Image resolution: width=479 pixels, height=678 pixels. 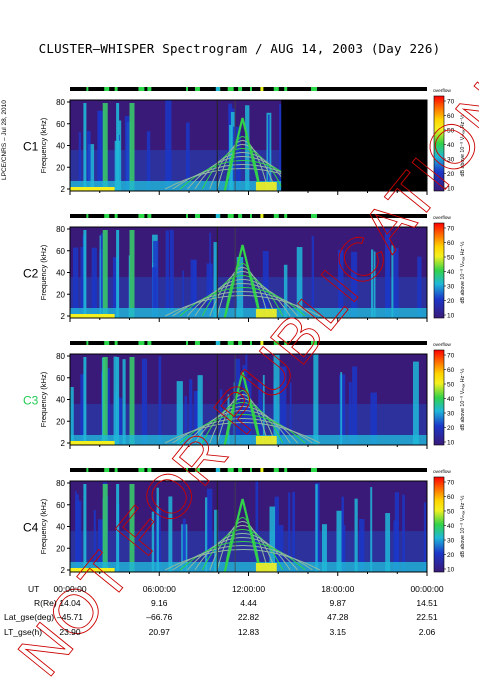 What do you see at coordinates (159, 589) in the screenshot?
I see `time-table-value: 06:00:00` at bounding box center [159, 589].